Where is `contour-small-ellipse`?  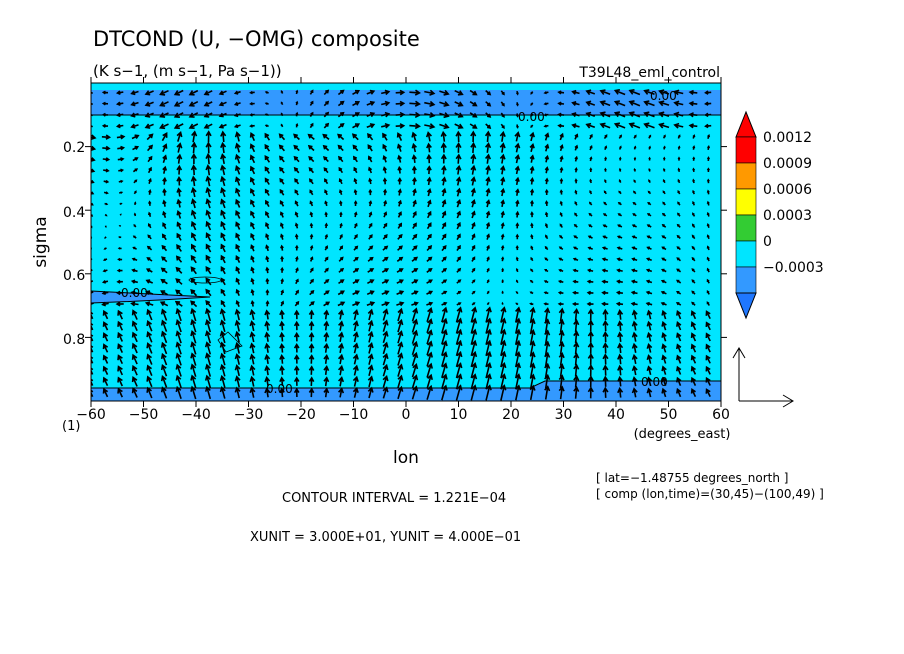
contour-small-ellipse is located at coordinates (205, 280).